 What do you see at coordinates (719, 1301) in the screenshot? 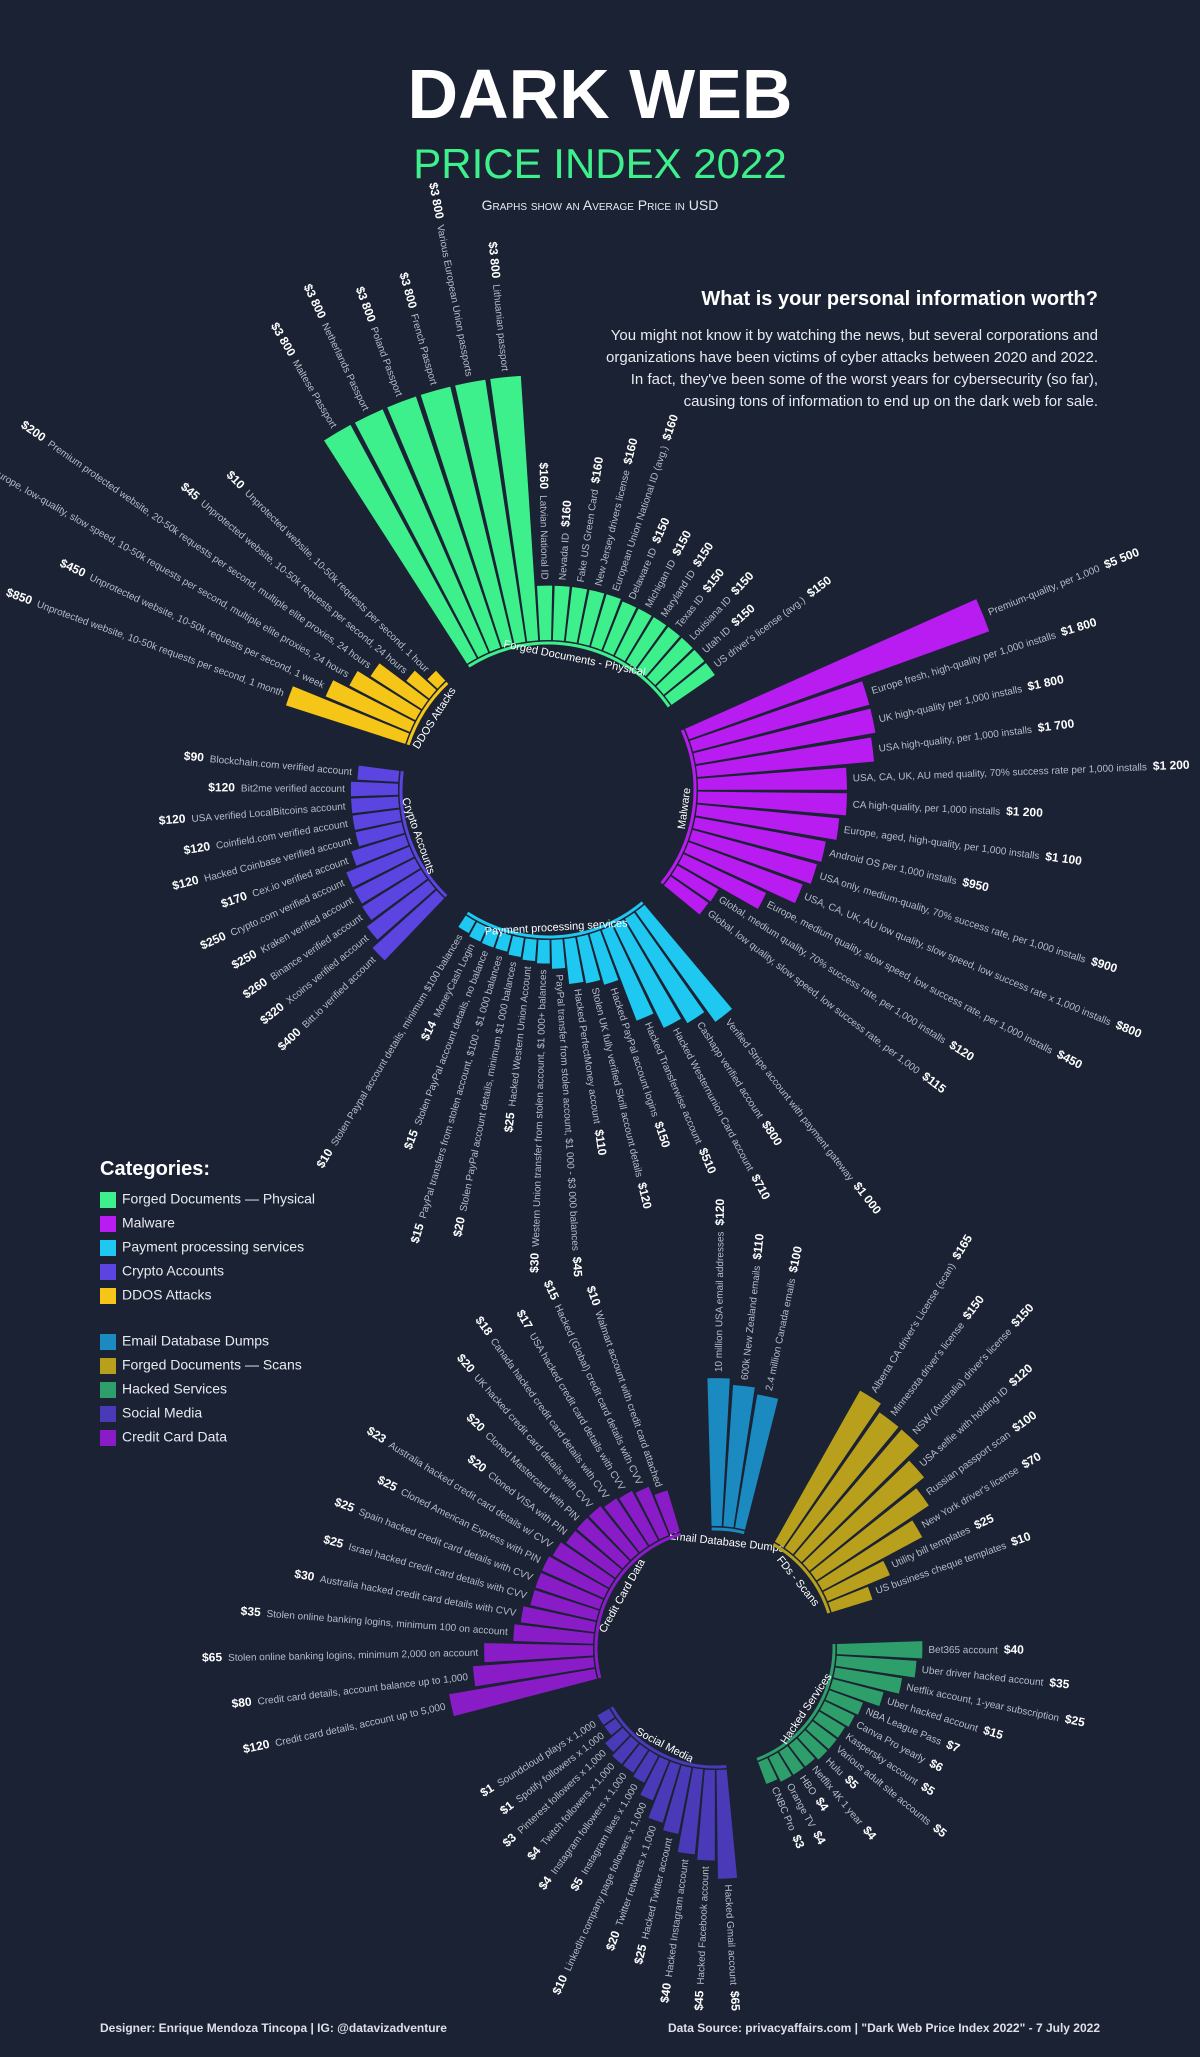
I see `item-label: 10 million USA email addresses` at bounding box center [719, 1301].